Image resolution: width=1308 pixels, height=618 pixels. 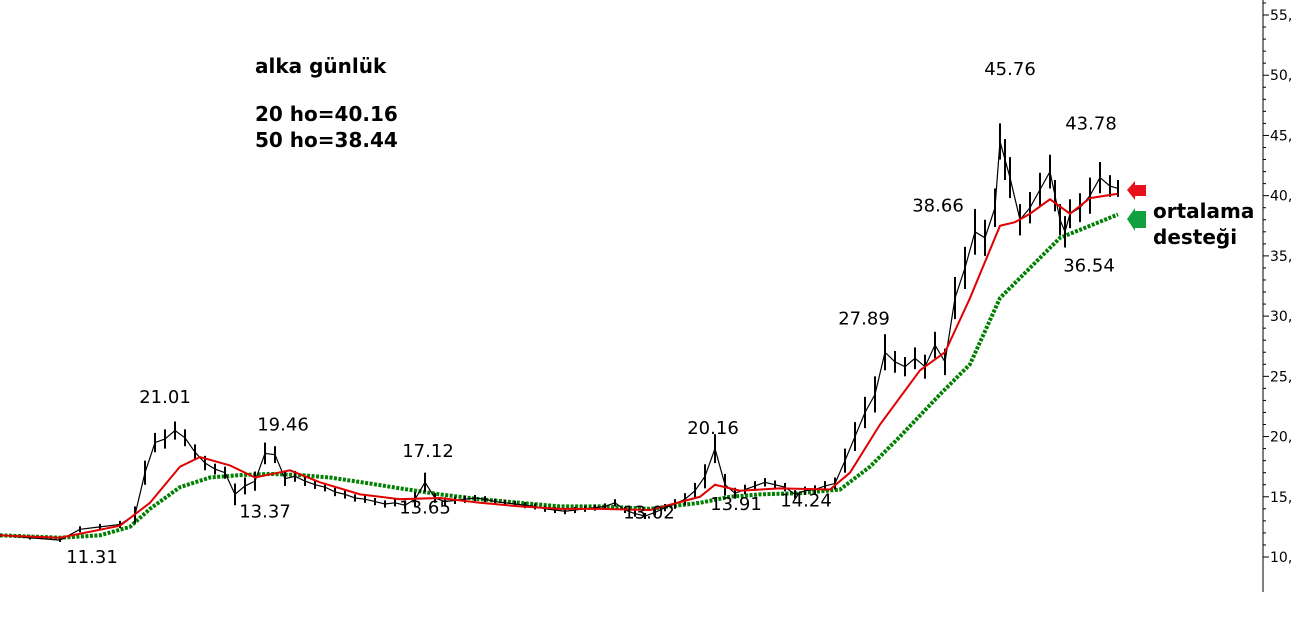 What do you see at coordinates (265, 511) in the screenshot?
I see `price-annotation: 13.37` at bounding box center [265, 511].